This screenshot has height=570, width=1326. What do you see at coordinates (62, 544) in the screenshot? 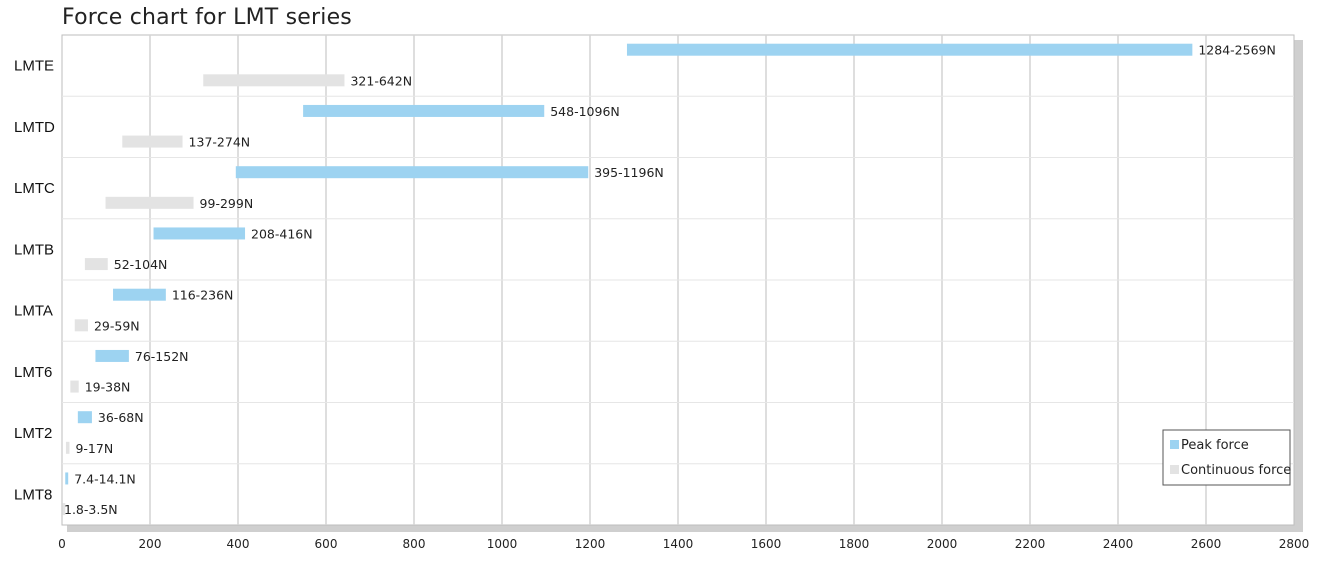
I see `x-tick-label: 0` at bounding box center [62, 544].